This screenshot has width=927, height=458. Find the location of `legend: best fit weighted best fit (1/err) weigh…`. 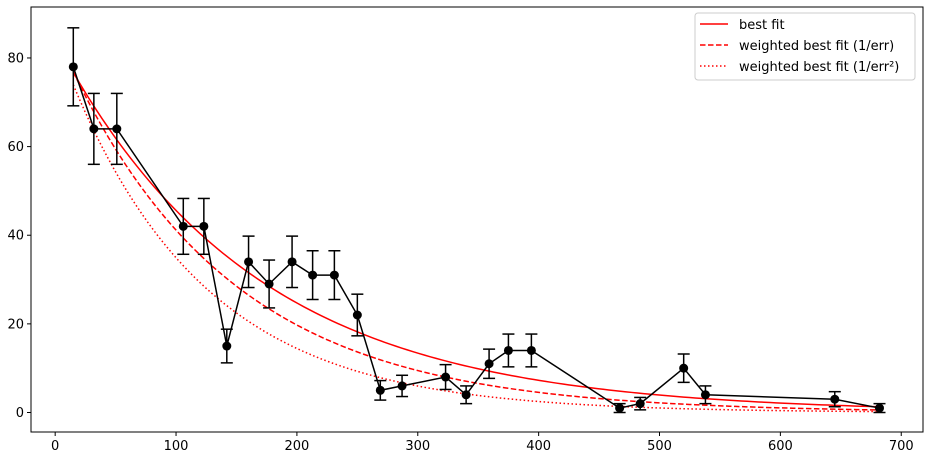

legend: best fit weighted best fit (1/err) weigh… is located at coordinates (805, 46).